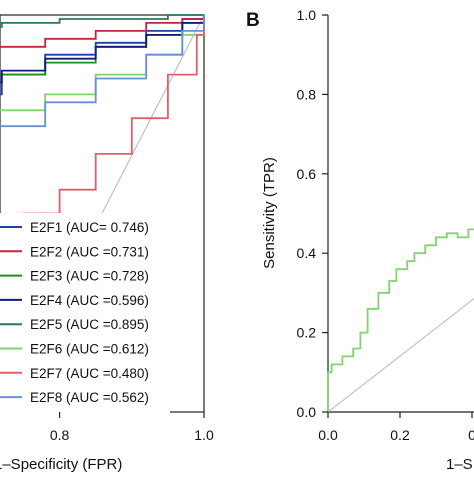 The image size is (474, 479). Describe the element at coordinates (204, 435) in the screenshot. I see `x-tick-label: 1.0` at that location.